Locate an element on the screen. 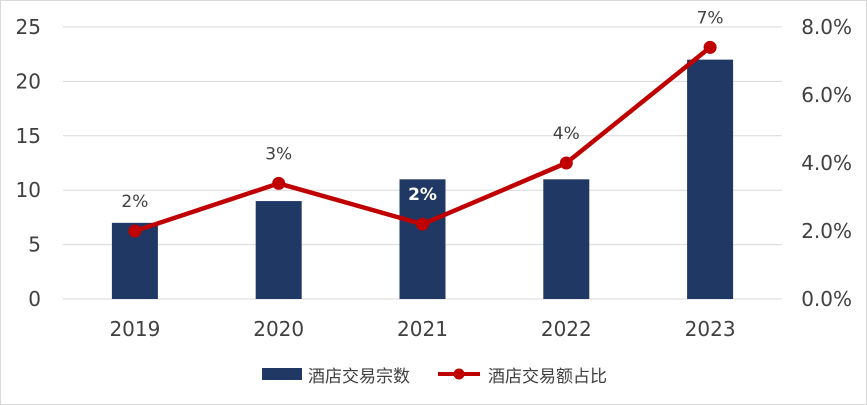 This screenshot has width=867, height=405. x-tick-label: 2023 is located at coordinates (710, 329).